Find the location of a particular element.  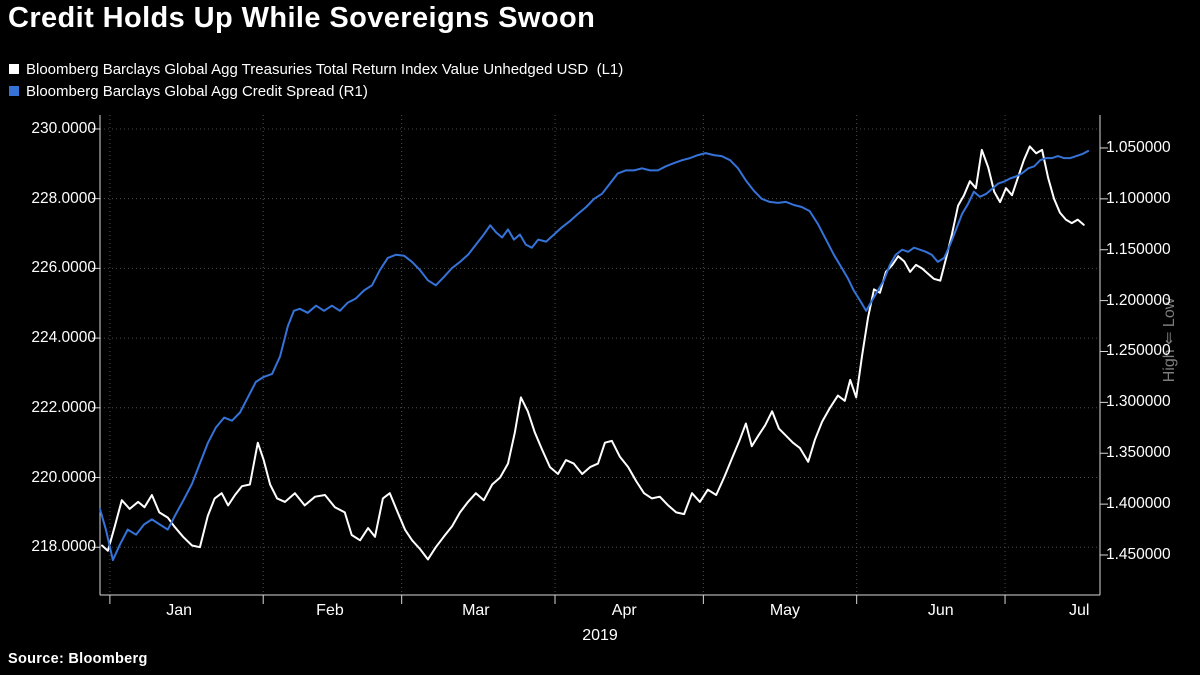

right-axis-tick-label: 1.100000 is located at coordinates (1138, 198).